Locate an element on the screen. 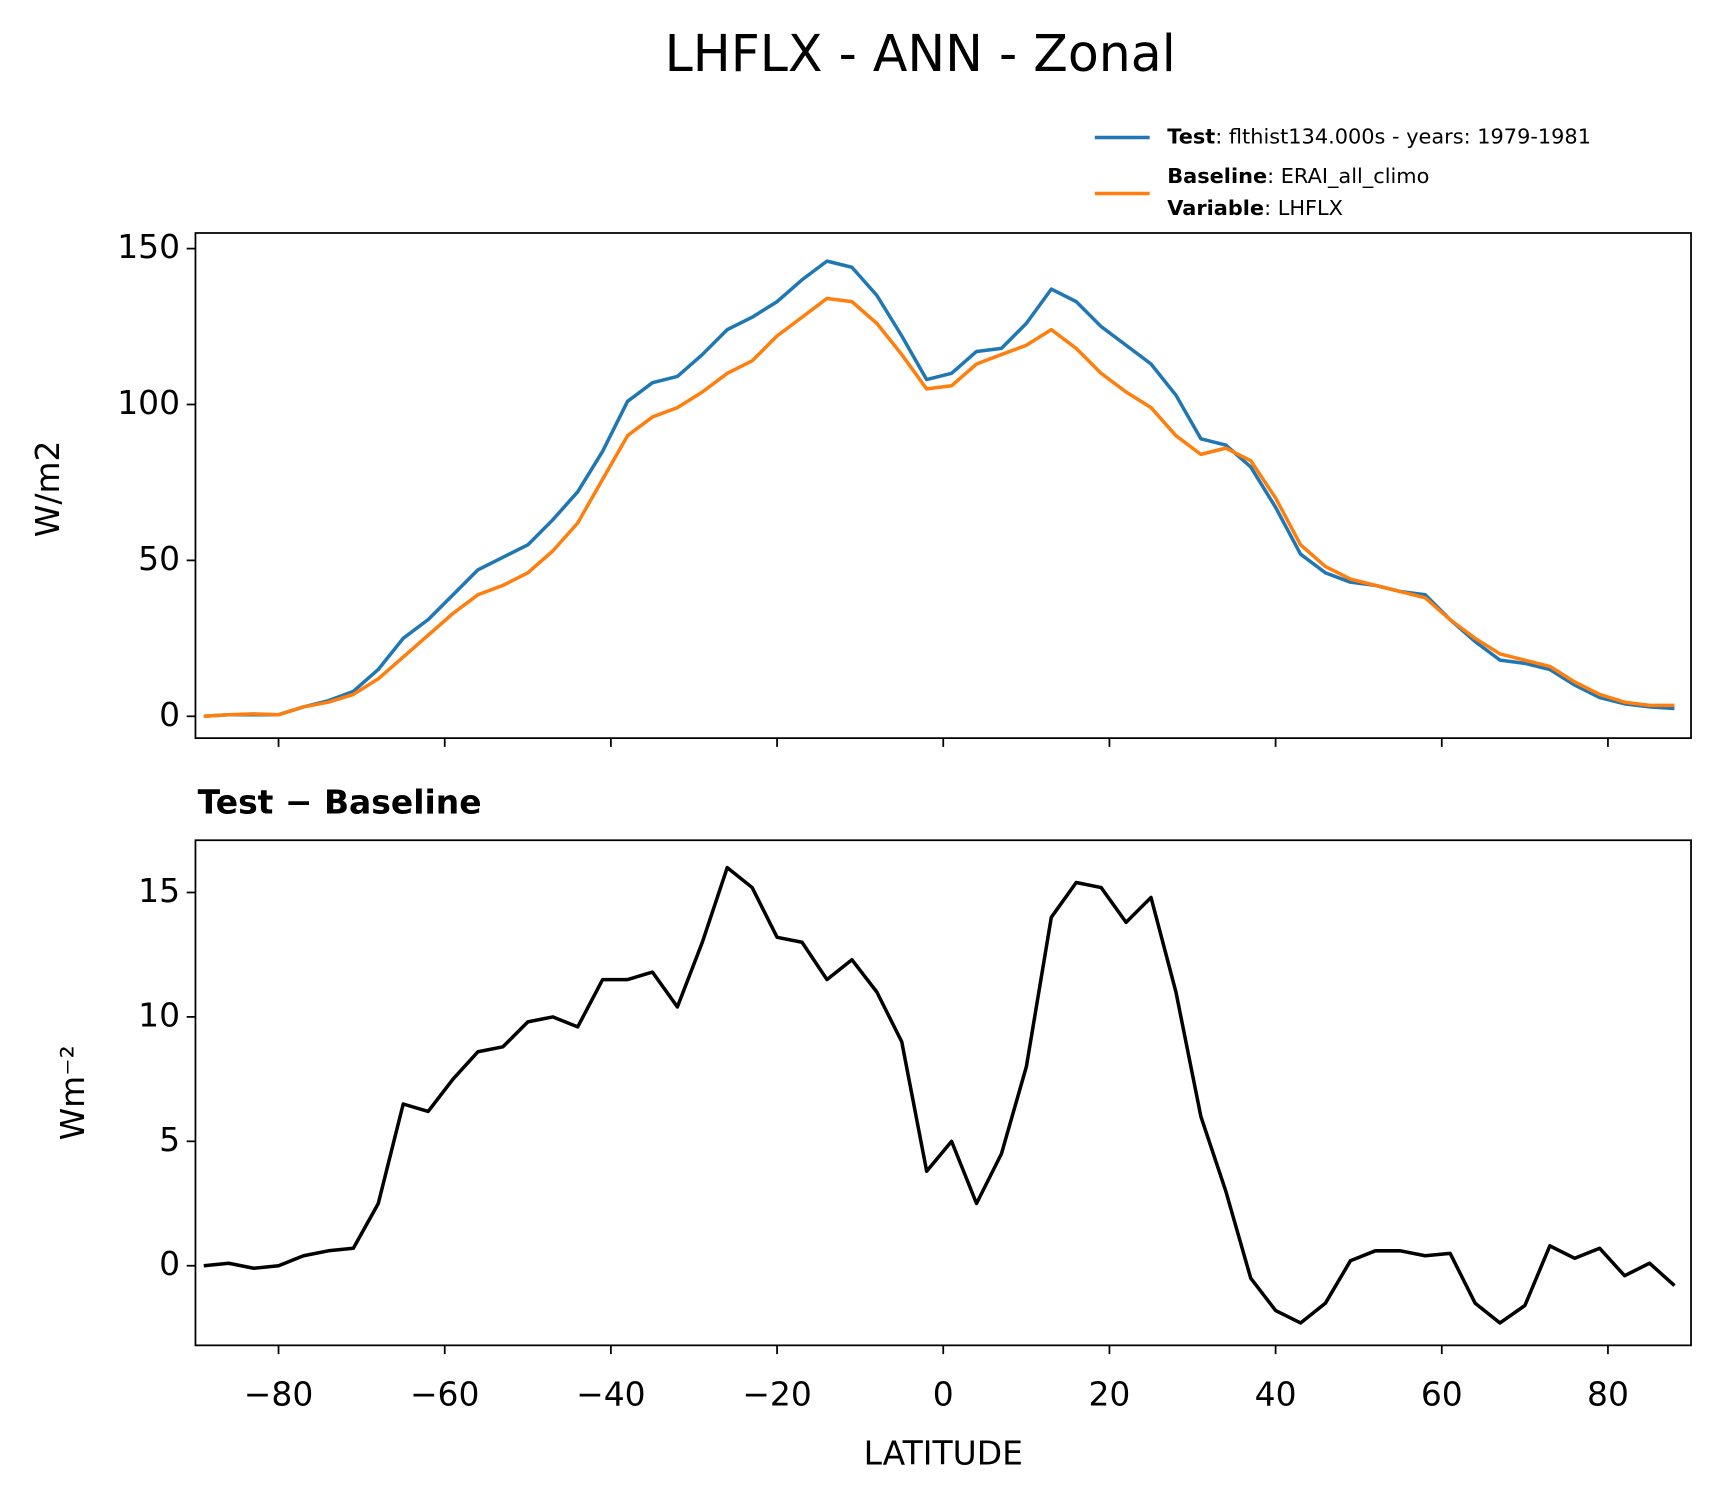 The image size is (1713, 1496). legend-label: Baseline: ERAI_all_climo is located at coordinates (1298, 176).